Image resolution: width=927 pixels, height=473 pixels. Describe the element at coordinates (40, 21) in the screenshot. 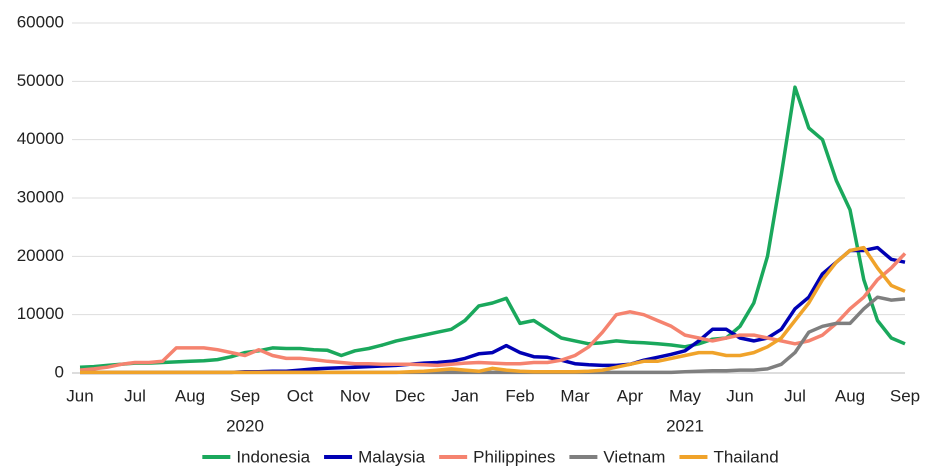

I see `y-tick-label: 60000` at that location.